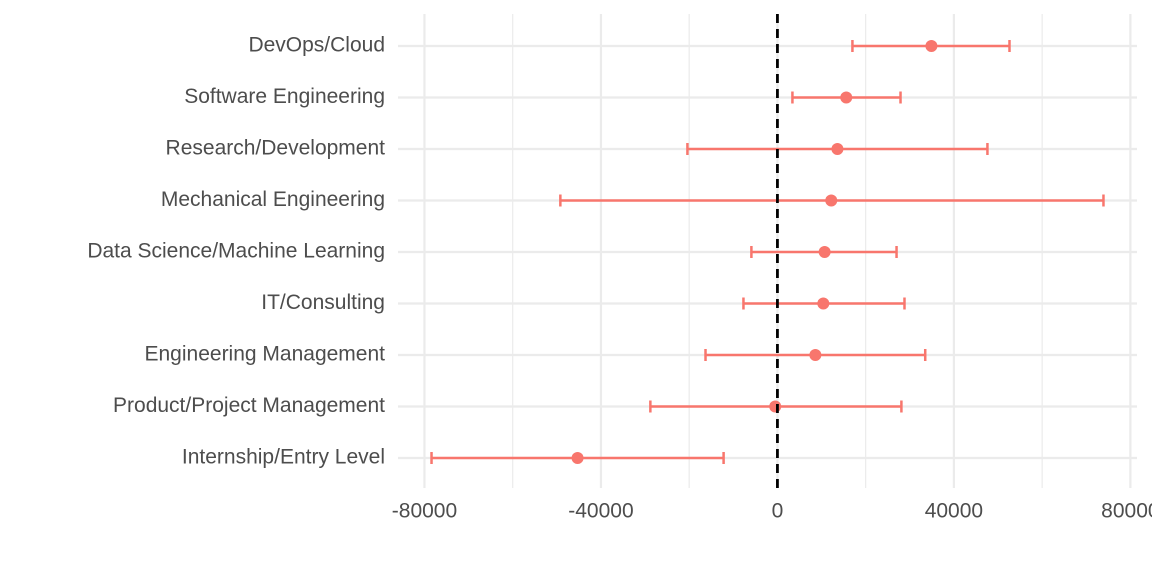 The image size is (1152, 576). I want to click on x-tick-label: 0, so click(778, 511).